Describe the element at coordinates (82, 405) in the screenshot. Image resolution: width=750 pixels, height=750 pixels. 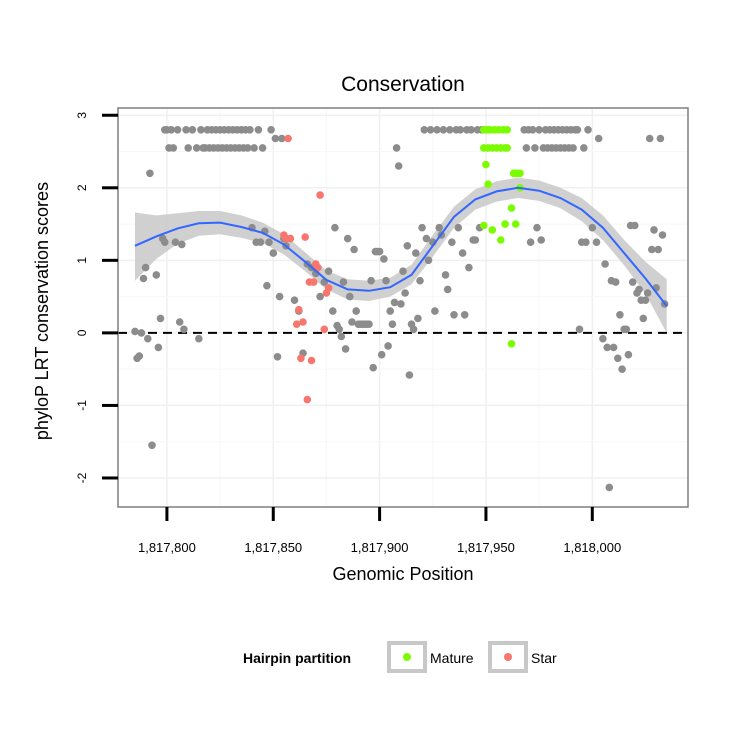
I see `y-tick-label: -1` at that location.